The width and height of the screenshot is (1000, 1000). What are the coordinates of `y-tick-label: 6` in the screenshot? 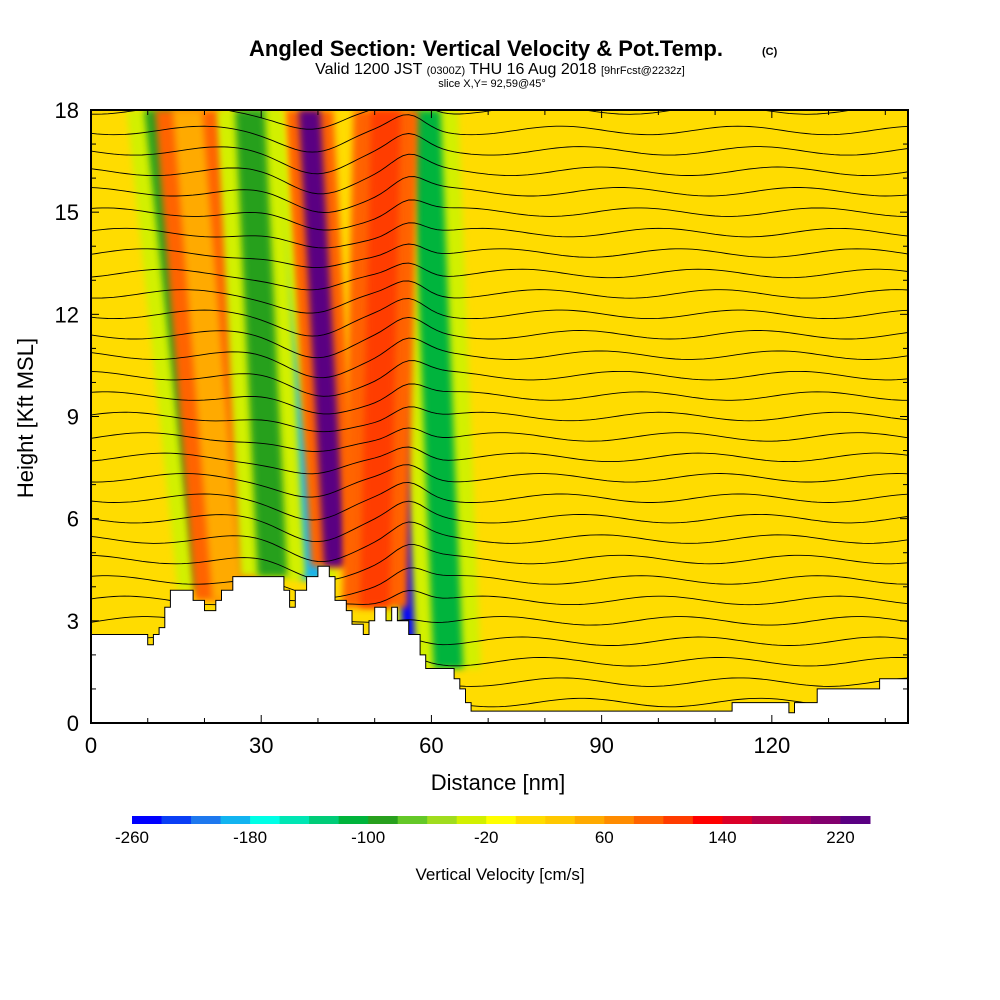 It's located at (73, 519).